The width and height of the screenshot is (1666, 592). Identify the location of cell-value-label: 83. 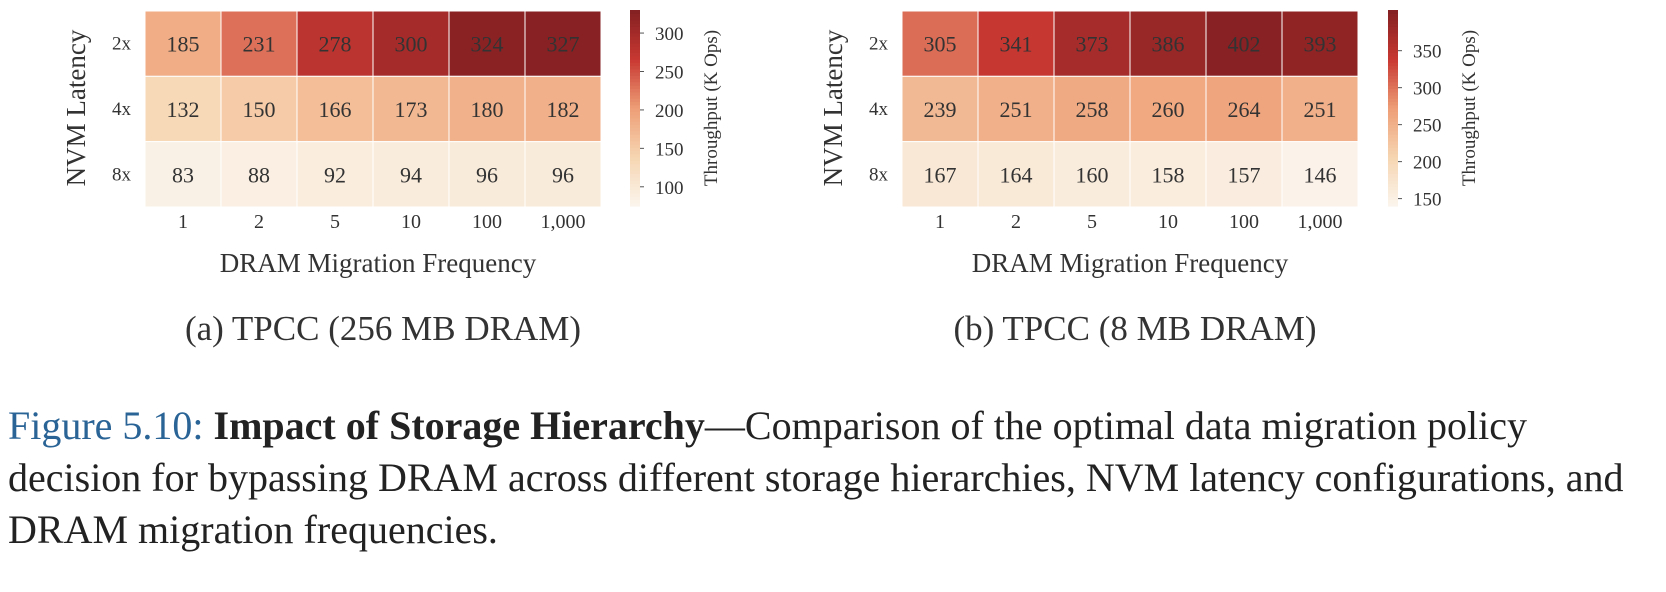
(183, 174).